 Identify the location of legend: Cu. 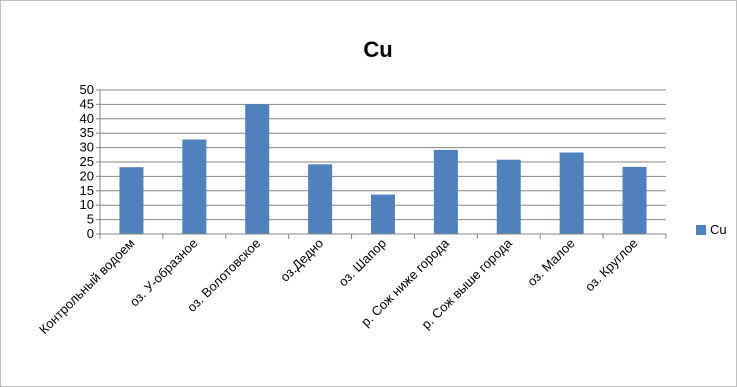
(711, 229).